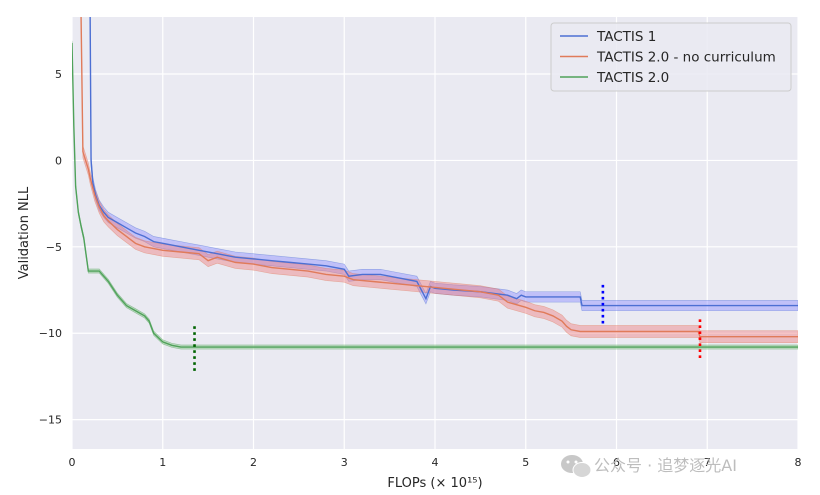 The width and height of the screenshot is (820, 495). Describe the element at coordinates (24, 232) in the screenshot. I see `y-axis-label: Validation NLL` at that location.